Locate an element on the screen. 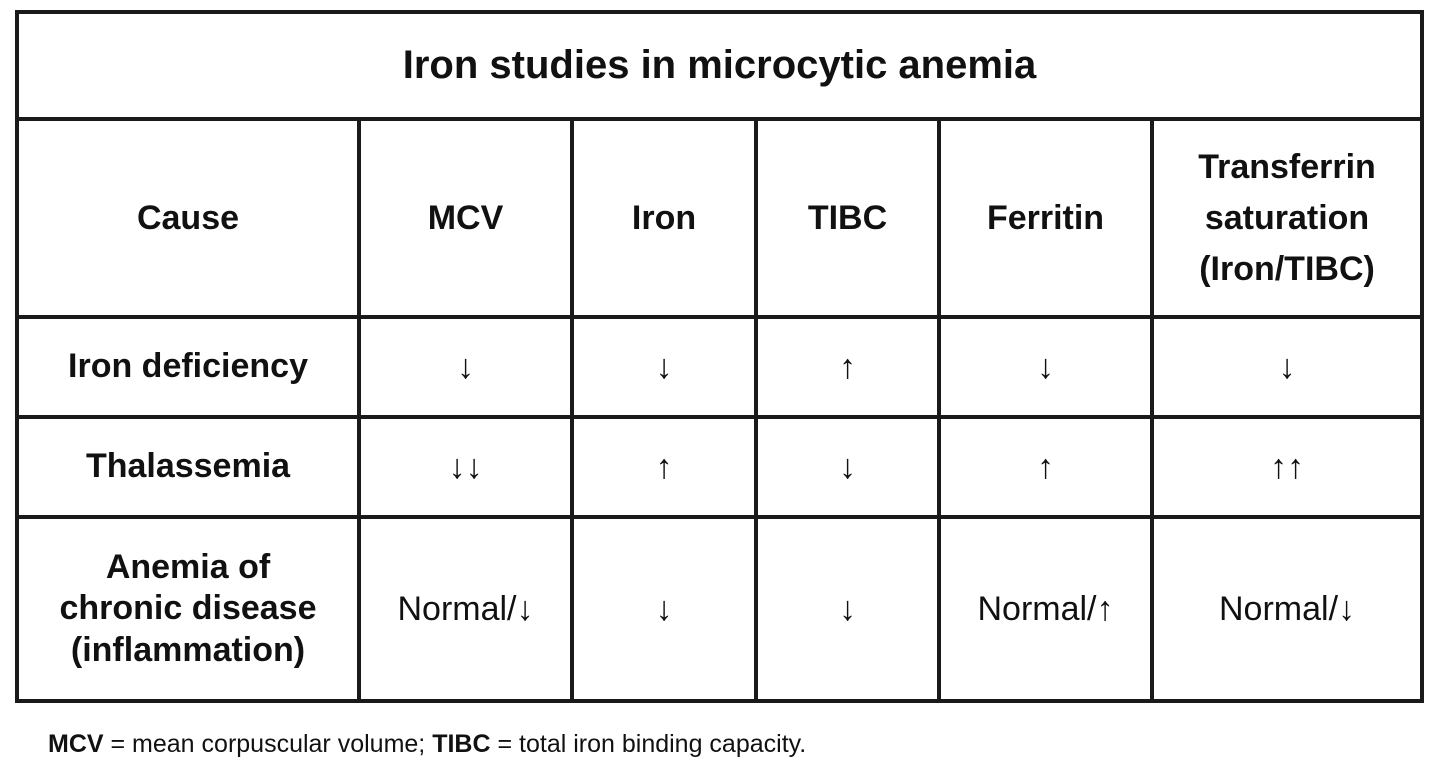 Image resolution: width=1440 pixels, height=771 pixels. header-text: MCV is located at coordinates (465, 217).